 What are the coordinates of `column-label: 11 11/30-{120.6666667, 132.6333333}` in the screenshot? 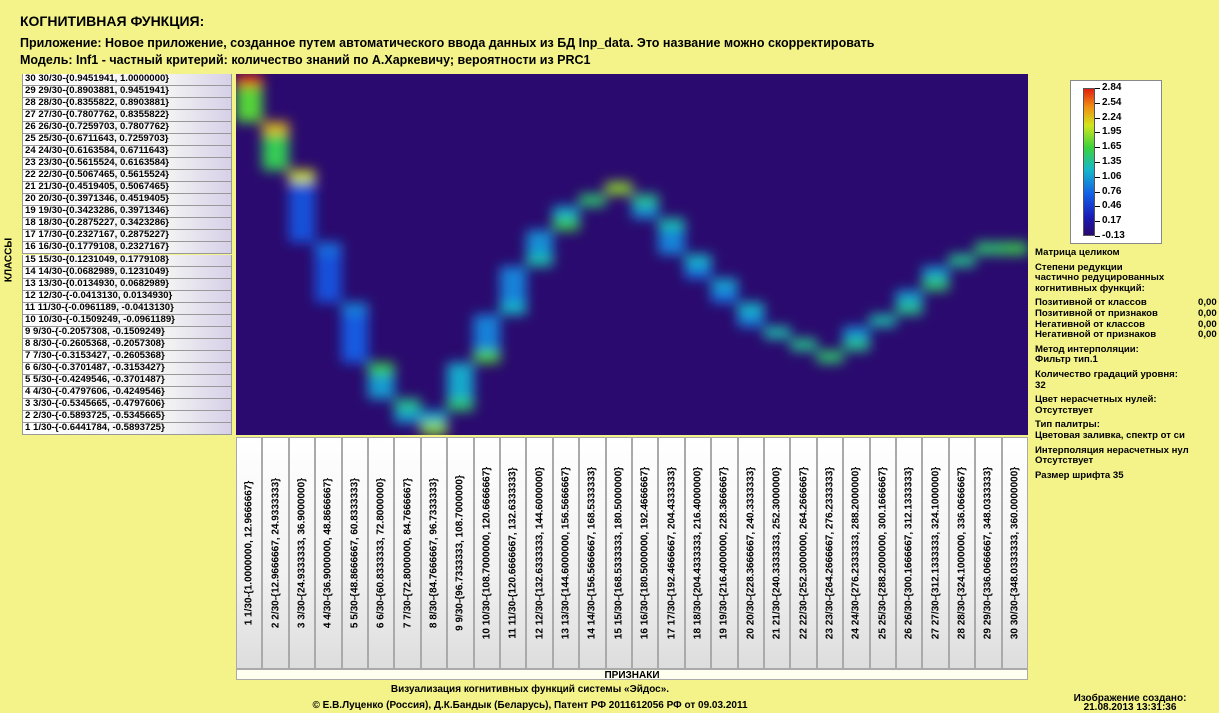 It's located at (513, 553).